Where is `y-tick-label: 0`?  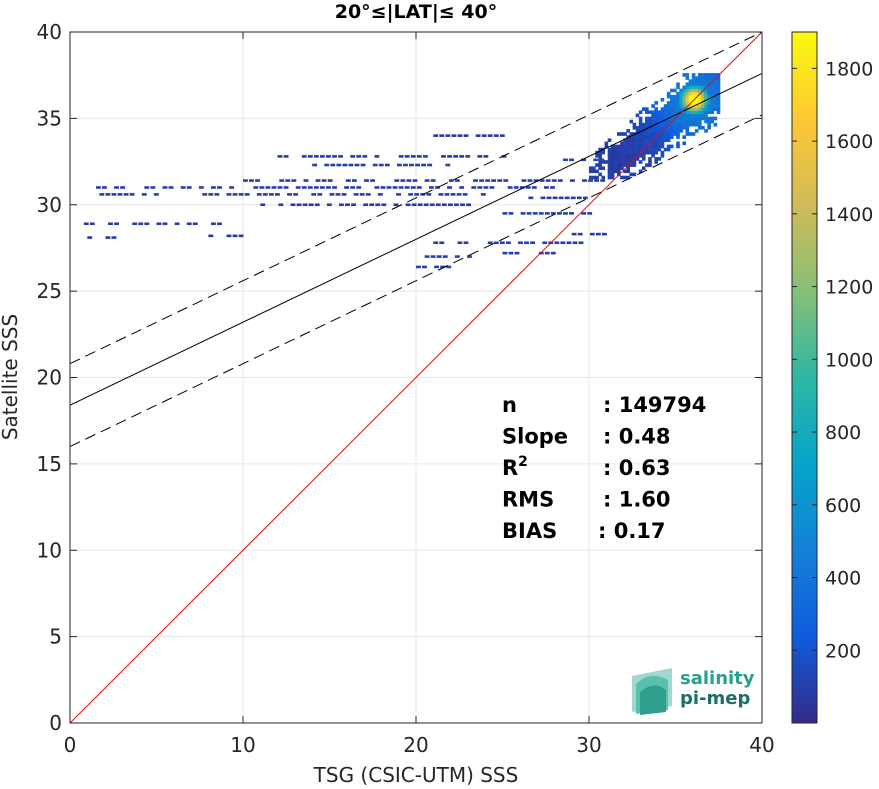
y-tick-label: 0 is located at coordinates (55, 723).